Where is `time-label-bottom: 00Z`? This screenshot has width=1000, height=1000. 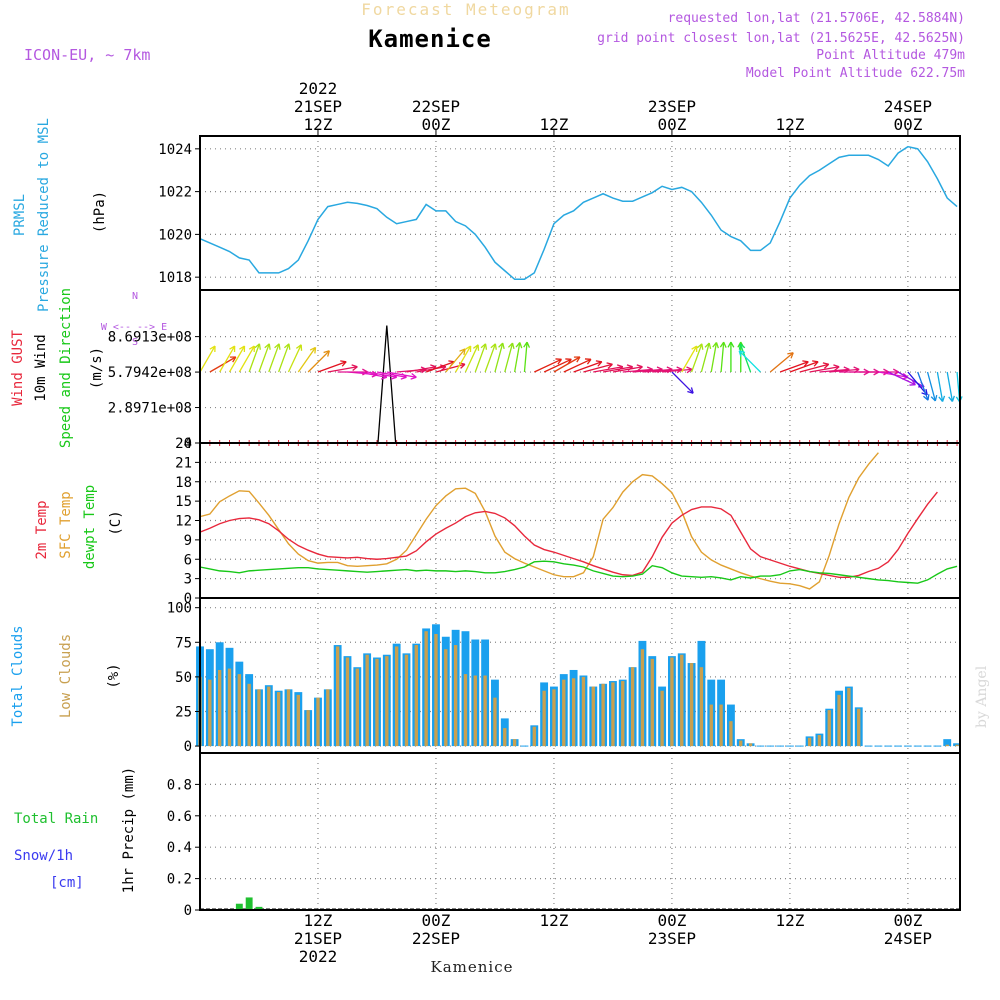
time-label-bottom: 00Z is located at coordinates (907, 920).